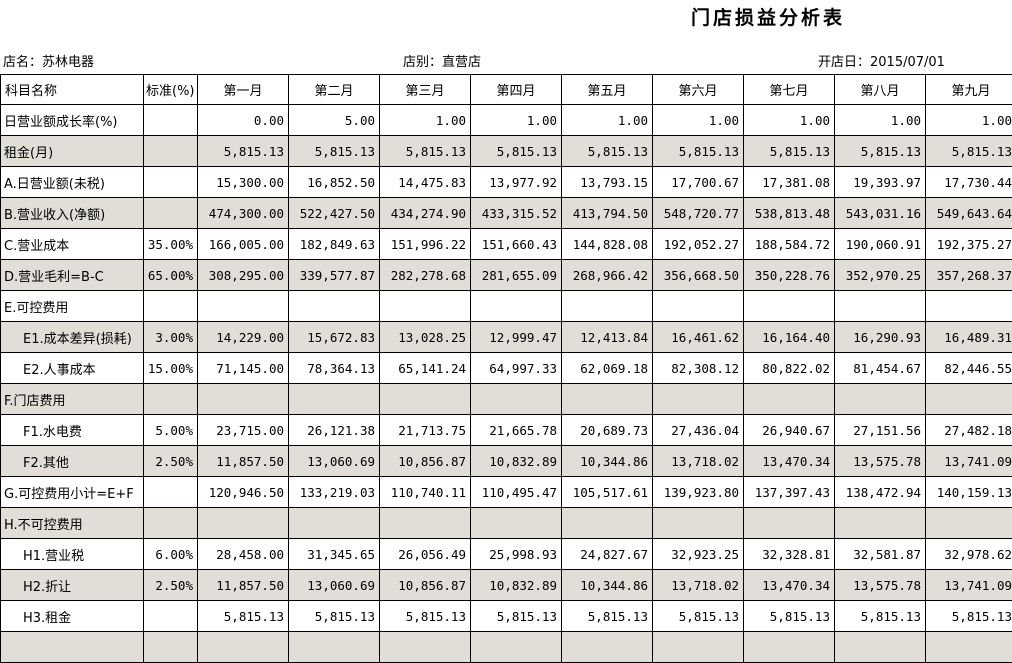 The width and height of the screenshot is (1012, 663). What do you see at coordinates (607, 492) in the screenshot?
I see `value-cell: 105,517.61` at bounding box center [607, 492].